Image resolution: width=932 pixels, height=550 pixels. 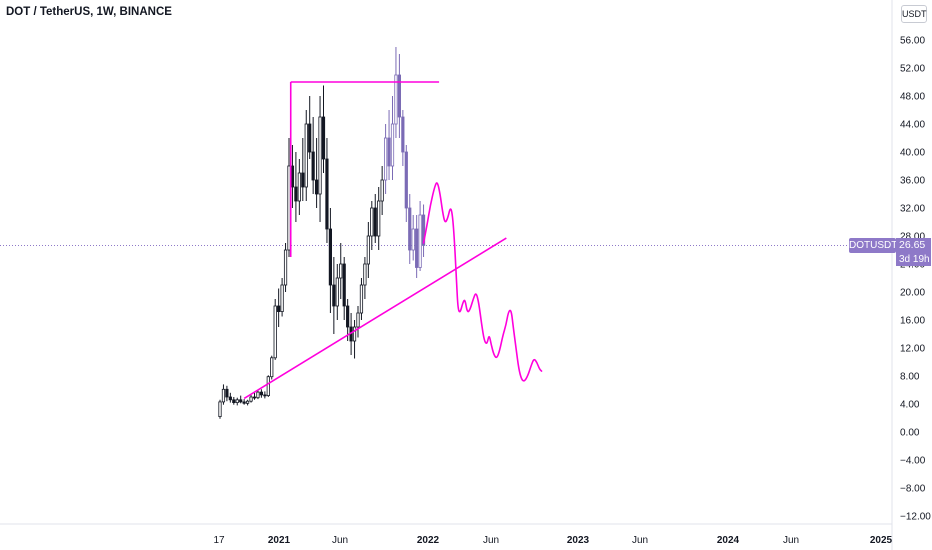 What do you see at coordinates (912, 181) in the screenshot?
I see `y-tick-label: 36.00` at bounding box center [912, 181].